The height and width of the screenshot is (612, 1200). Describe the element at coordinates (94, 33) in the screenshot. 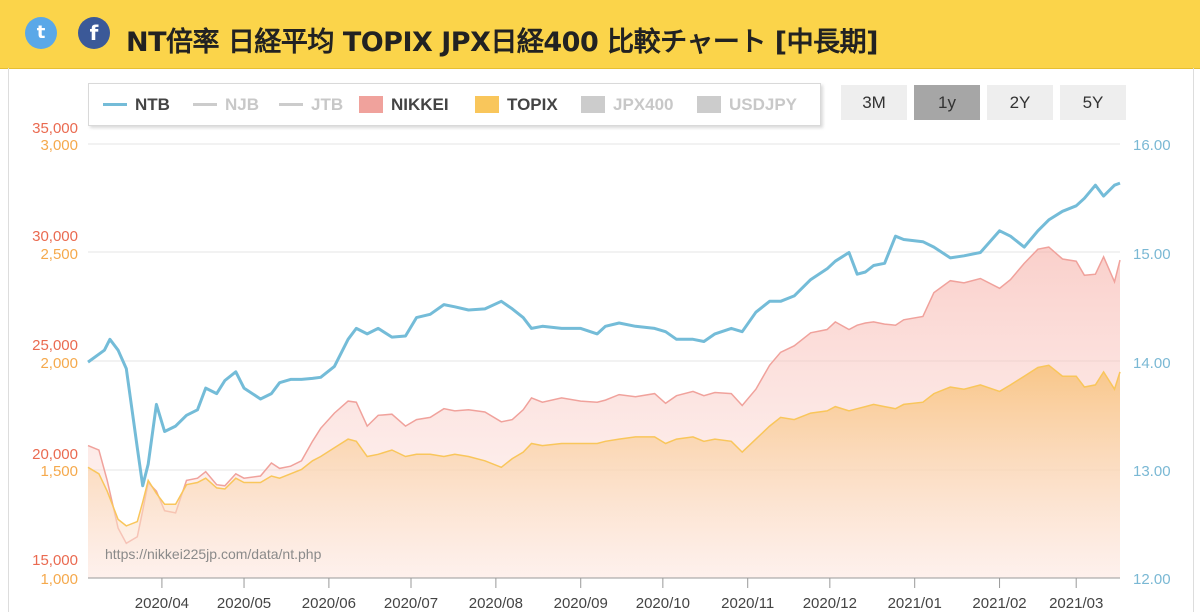

I see `facebook-icon: f` at that location.